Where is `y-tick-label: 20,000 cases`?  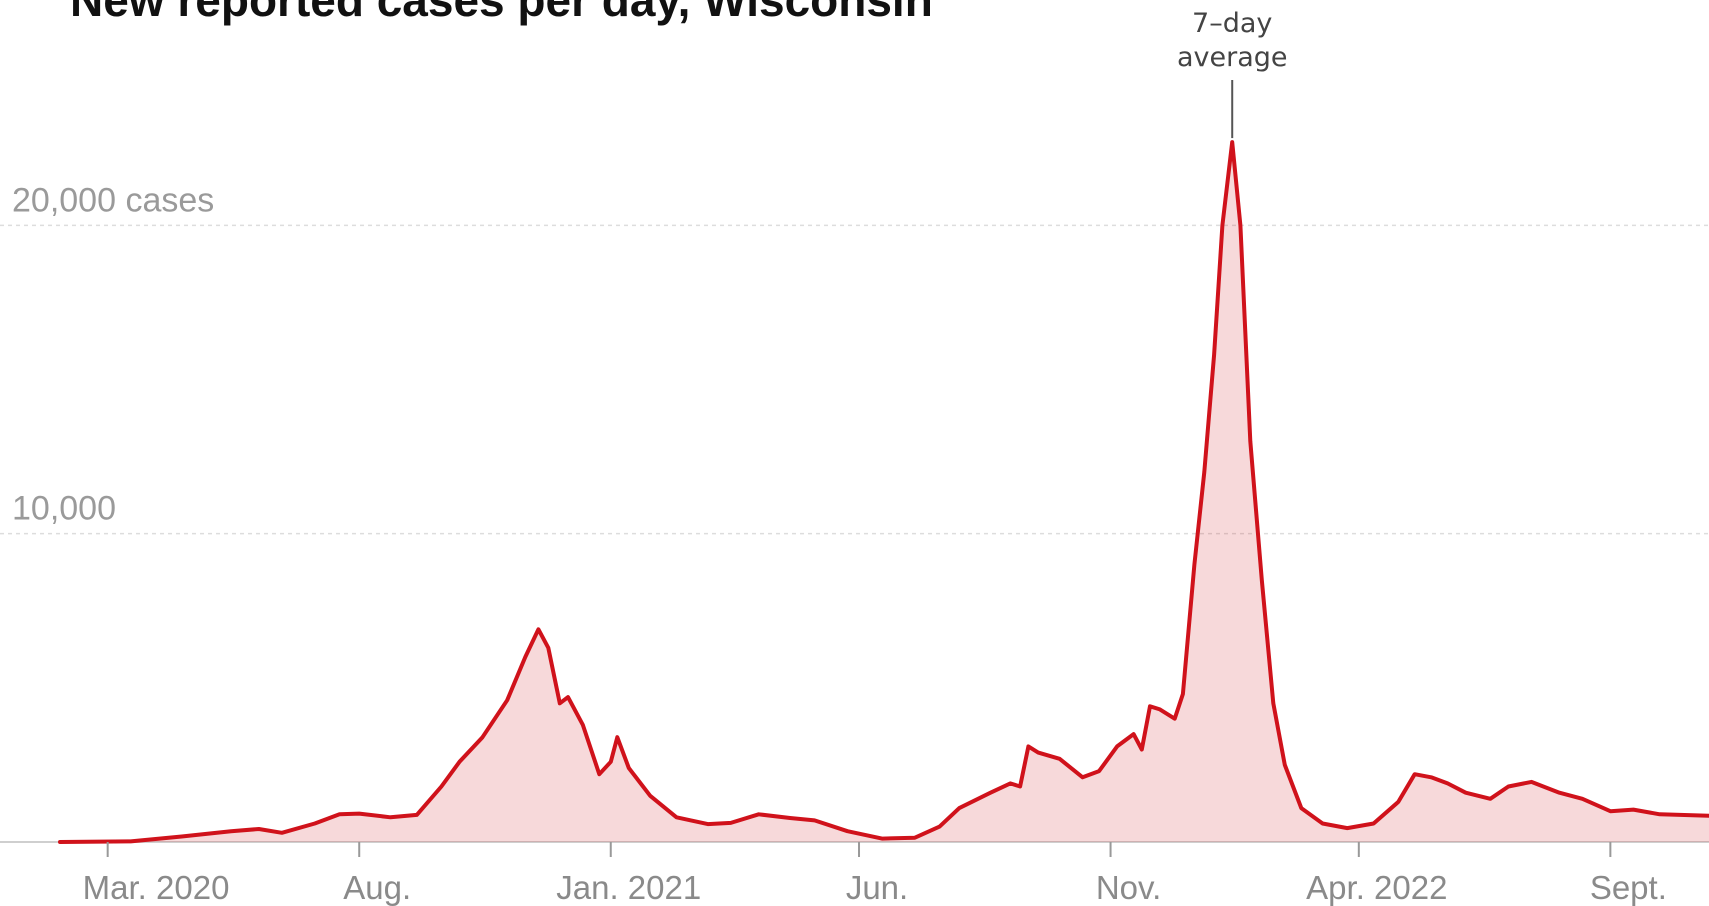 y-tick-label: 20,000 cases is located at coordinates (113, 200).